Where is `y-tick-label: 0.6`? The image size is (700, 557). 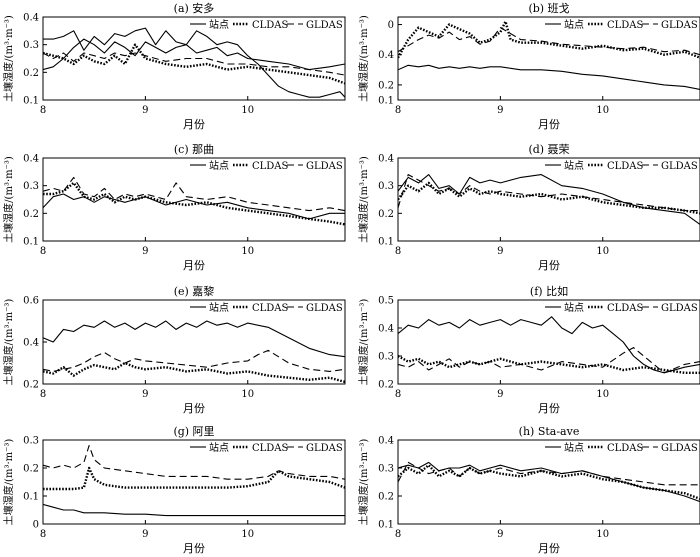
y-tick-label: 0.6 is located at coordinates (31, 301).